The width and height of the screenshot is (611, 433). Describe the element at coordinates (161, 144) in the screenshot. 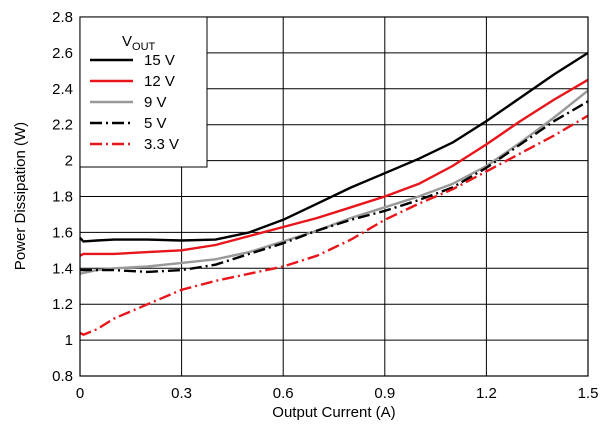

I see `legend-label: 3.3 V` at that location.